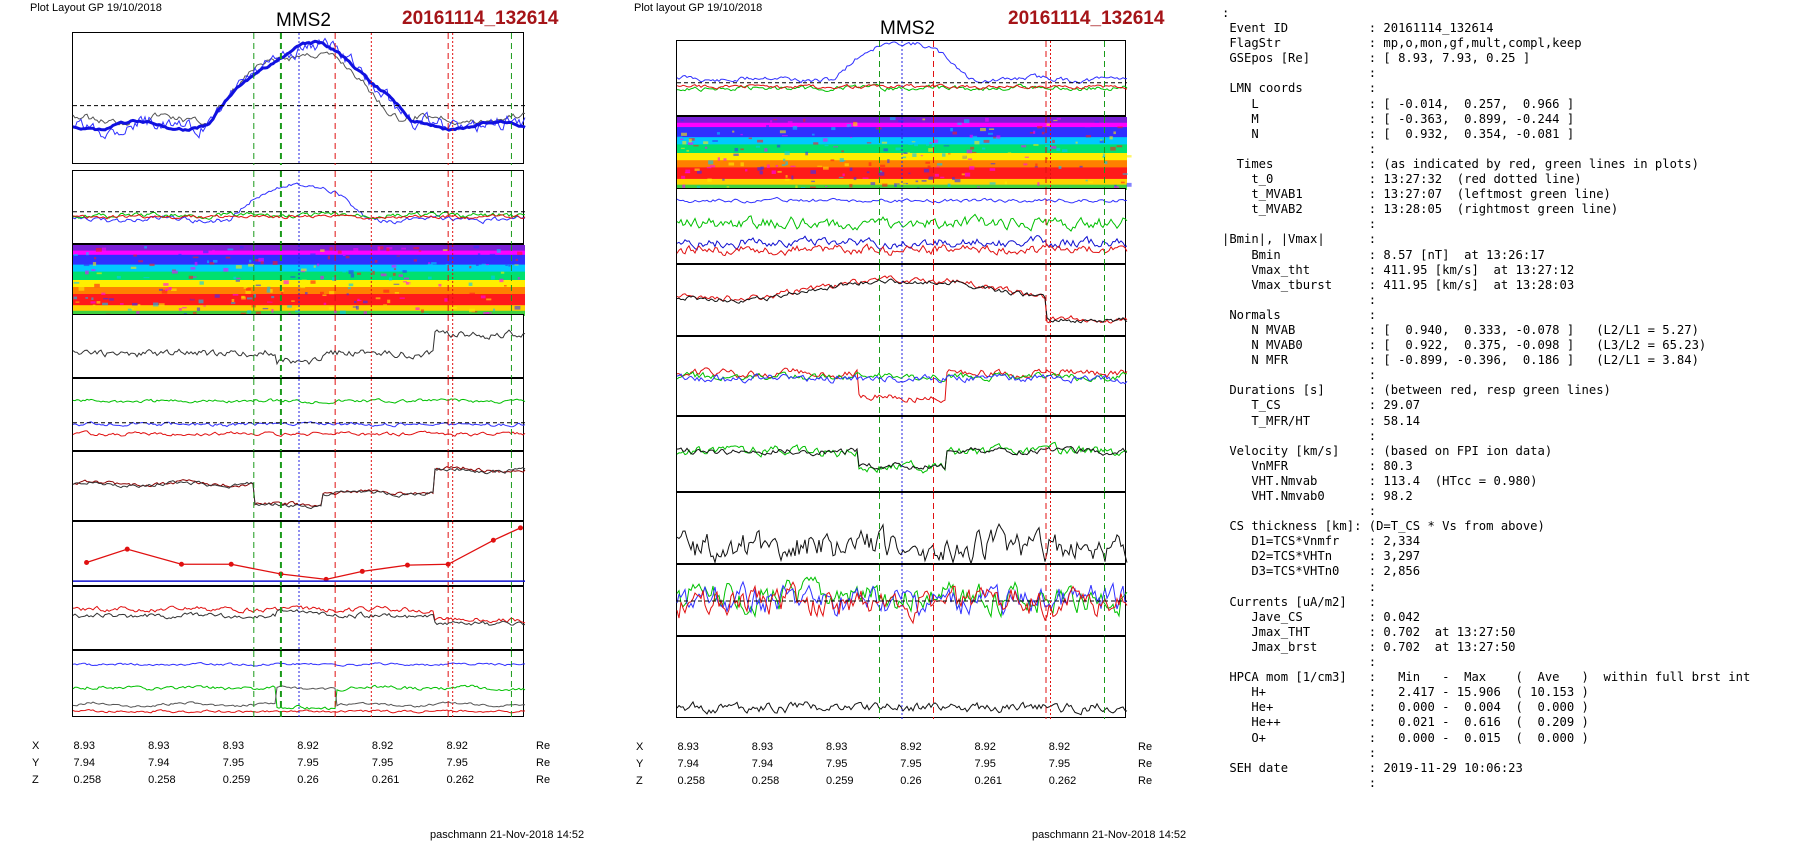 The width and height of the screenshot is (1804, 841). What do you see at coordinates (1416, 194) in the screenshot?
I see `info-line: t_MVAB1 : 13:27:07 (leftmost green line)` at bounding box center [1416, 194].